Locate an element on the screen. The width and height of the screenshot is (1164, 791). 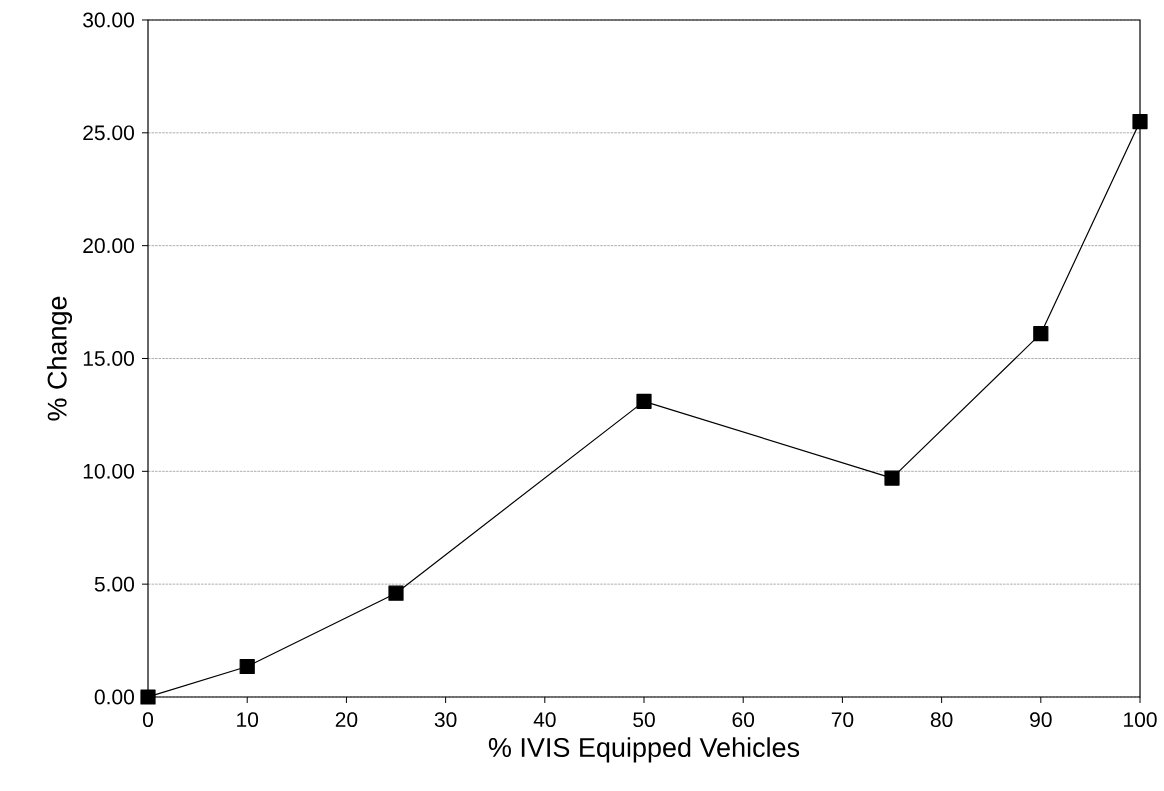
x-axis-title: % IVIS Equipped Vehicles is located at coordinates (644, 750).